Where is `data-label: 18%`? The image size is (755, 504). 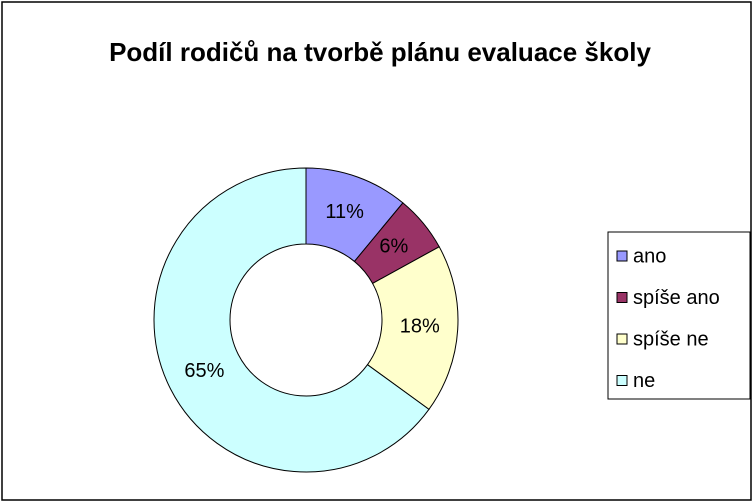
data-label: 18% is located at coordinates (420, 326).